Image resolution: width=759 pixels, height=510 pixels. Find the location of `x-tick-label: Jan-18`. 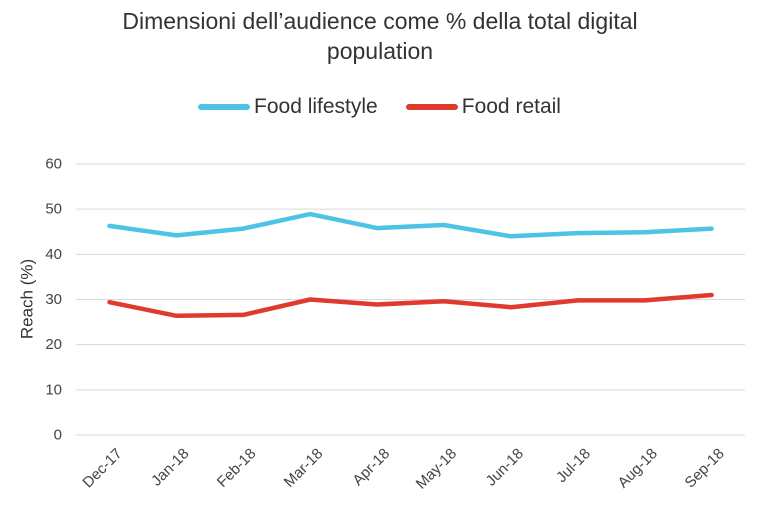

x-tick-label: Jan-18 is located at coordinates (170, 467).